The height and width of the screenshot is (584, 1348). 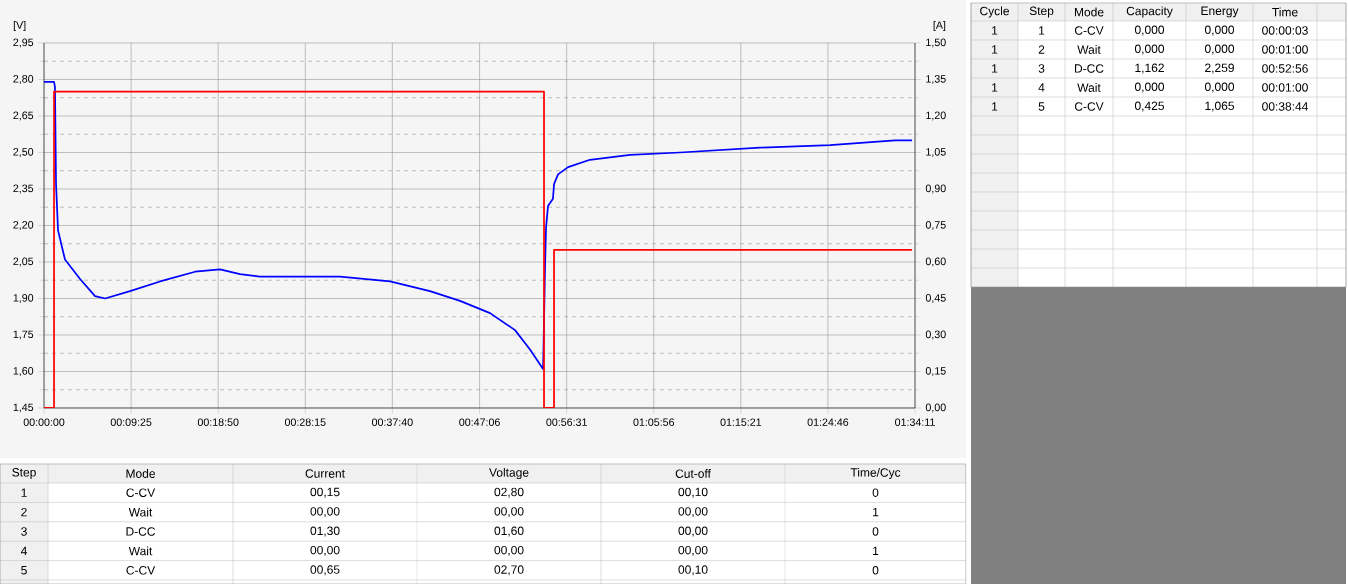 What do you see at coordinates (654, 422) in the screenshot?
I see `x-tick-label: 01:05:56` at bounding box center [654, 422].